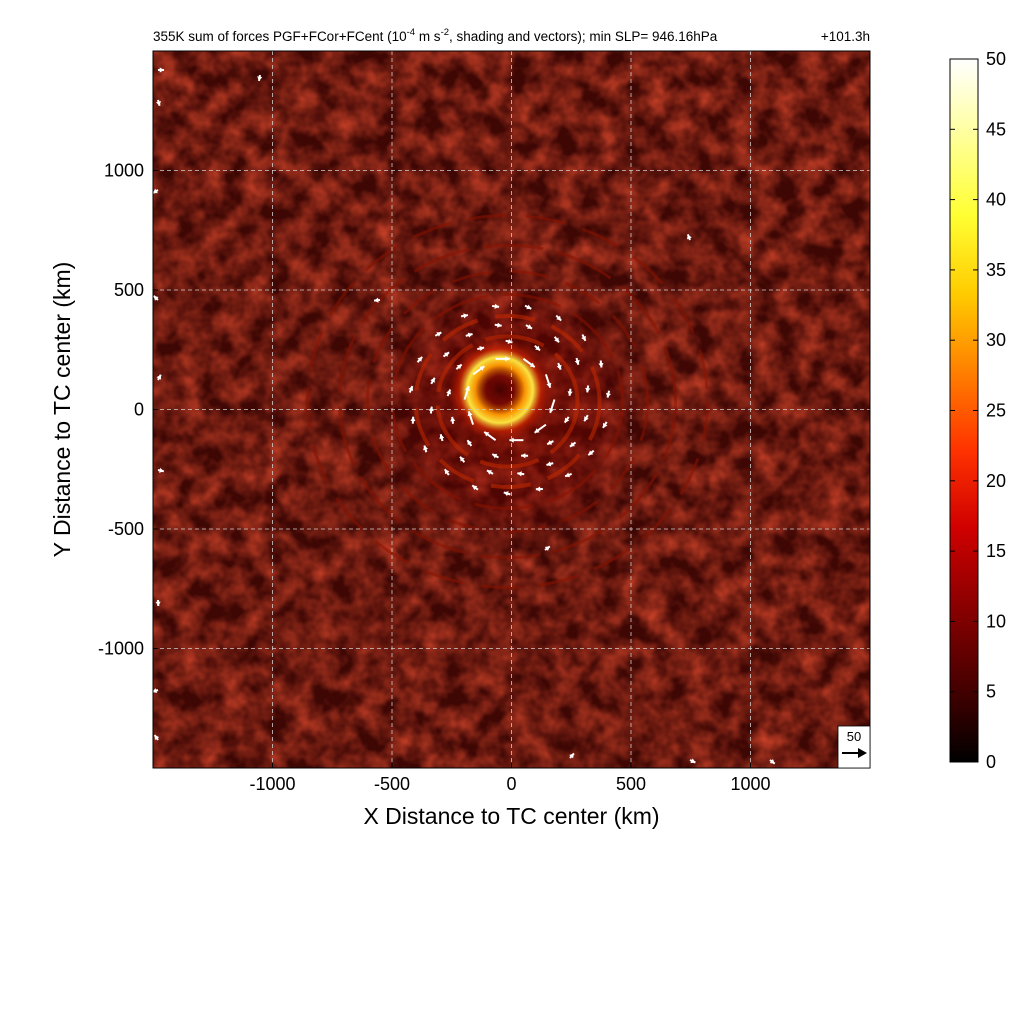  What do you see at coordinates (991, 762) in the screenshot?
I see `colorbar-tick-label: 0` at bounding box center [991, 762].